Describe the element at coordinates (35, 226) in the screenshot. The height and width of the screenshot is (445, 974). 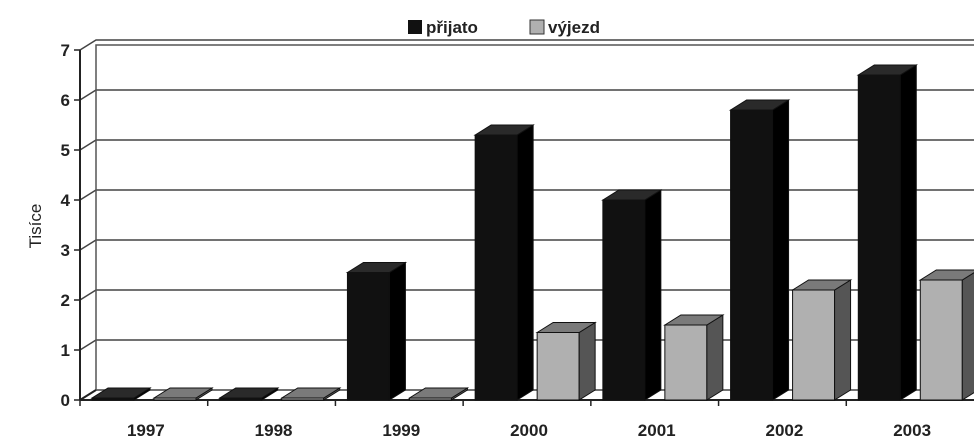
I see `y-axis-label: Tisíce` at that location.